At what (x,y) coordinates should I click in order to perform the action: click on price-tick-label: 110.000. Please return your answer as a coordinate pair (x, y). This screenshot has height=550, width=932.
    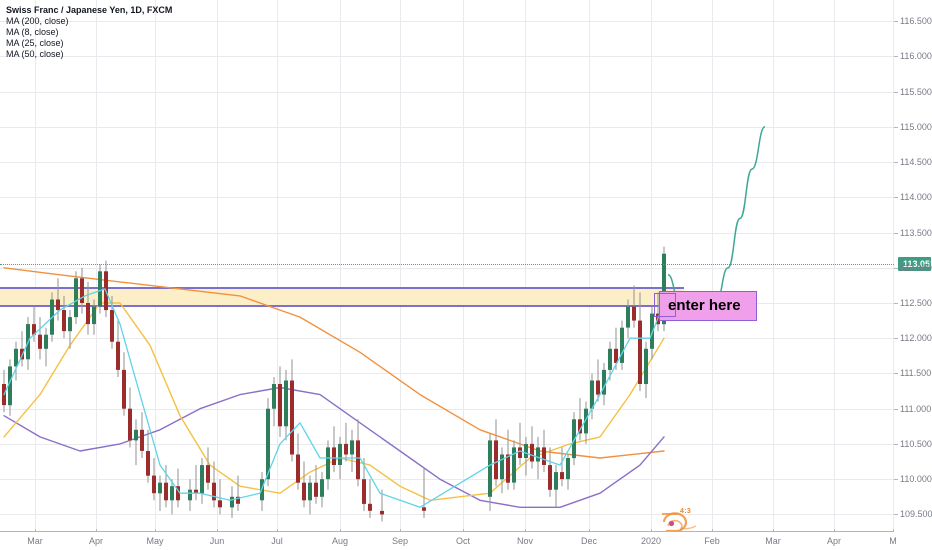
    Looking at the image, I should click on (916, 479).